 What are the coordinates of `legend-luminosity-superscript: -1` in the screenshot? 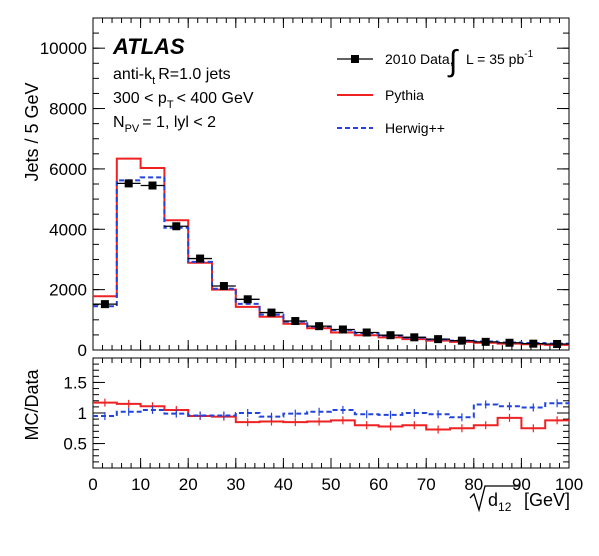 It's located at (528, 54).